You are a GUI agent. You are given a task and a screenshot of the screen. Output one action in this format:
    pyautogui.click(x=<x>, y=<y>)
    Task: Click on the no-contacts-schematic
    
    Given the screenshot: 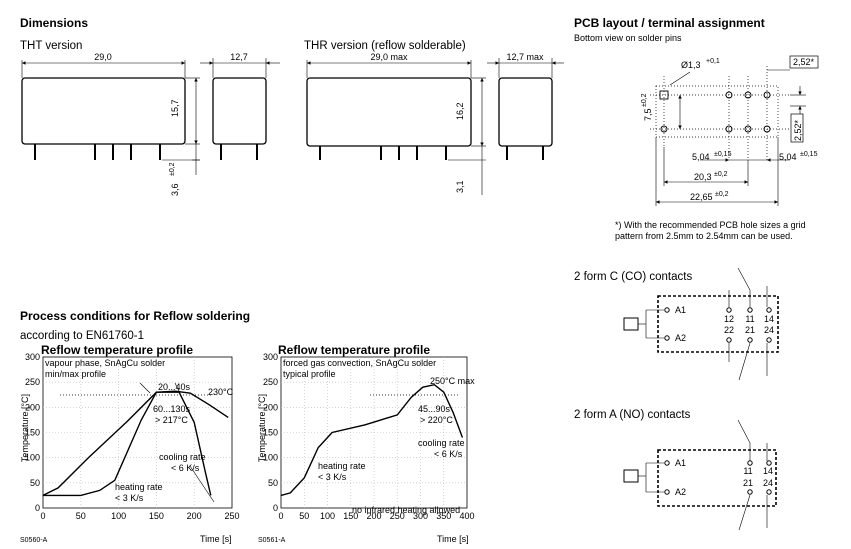 What is the action you would take?
    pyautogui.click(x=700, y=475)
    